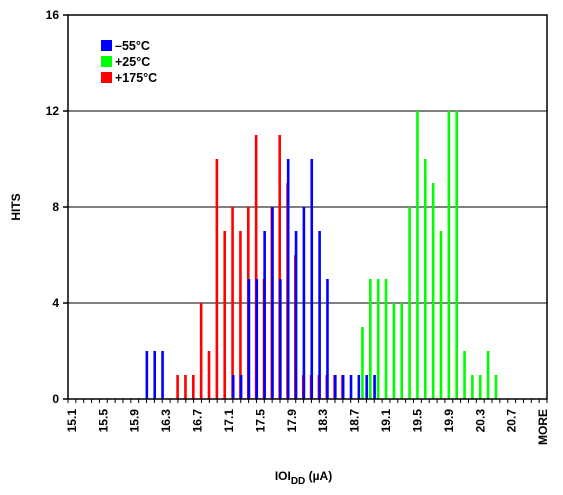  What do you see at coordinates (480, 421) in the screenshot?
I see `x-tick-label-13: 20.3` at bounding box center [480, 421].